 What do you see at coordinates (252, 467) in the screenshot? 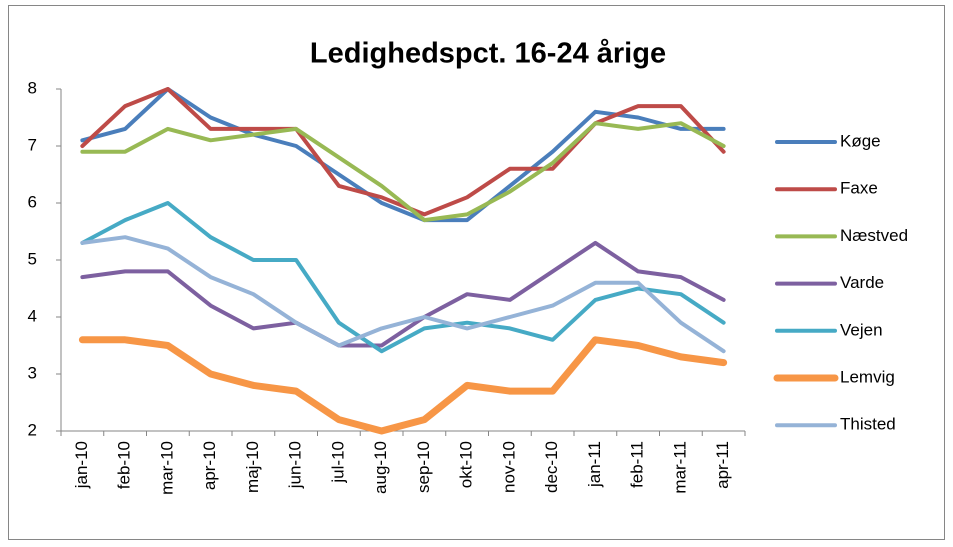
I see `x-tick-label: maj-10` at bounding box center [252, 467].